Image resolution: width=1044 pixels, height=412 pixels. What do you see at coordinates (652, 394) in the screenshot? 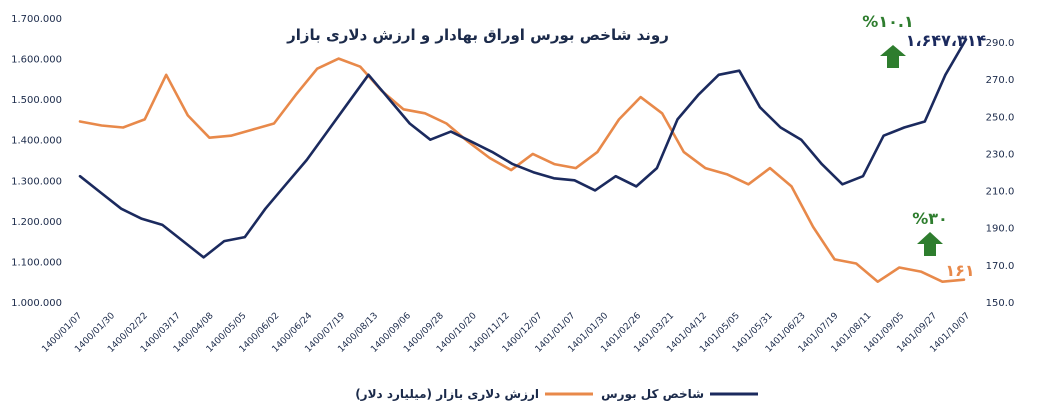
I see `legend-label-total-index: شاخص کل بورس` at bounding box center [652, 394].